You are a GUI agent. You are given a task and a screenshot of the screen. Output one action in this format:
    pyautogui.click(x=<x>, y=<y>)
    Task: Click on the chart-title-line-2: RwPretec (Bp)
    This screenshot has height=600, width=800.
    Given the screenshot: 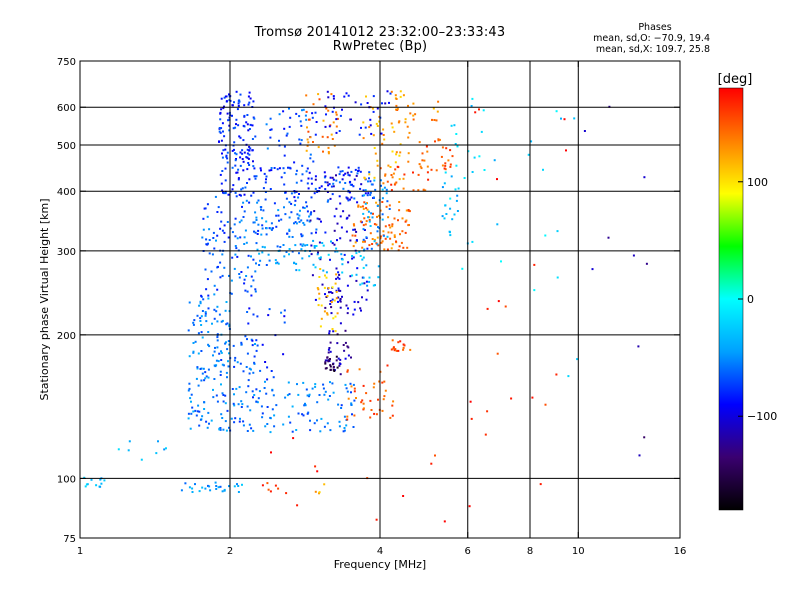 What is the action you would take?
    pyautogui.click(x=380, y=46)
    